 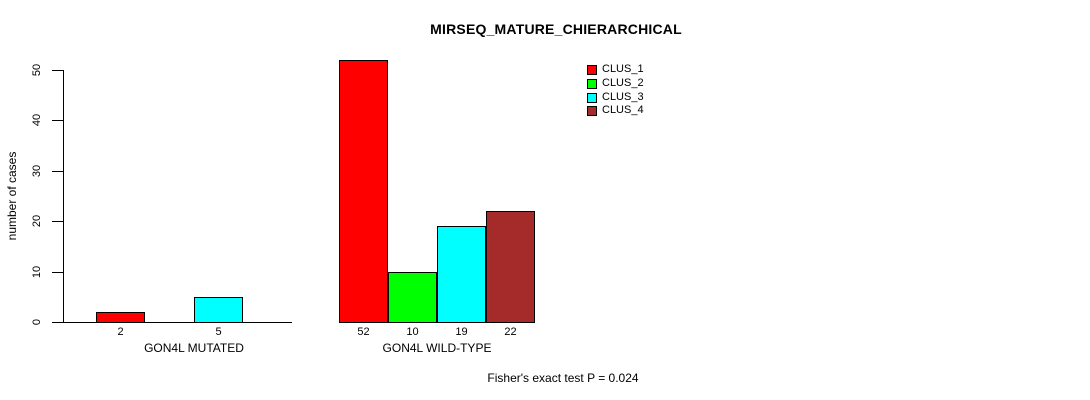 What do you see at coordinates (37, 322) in the screenshot?
I see `y-axis-tick-label: 0` at bounding box center [37, 322].